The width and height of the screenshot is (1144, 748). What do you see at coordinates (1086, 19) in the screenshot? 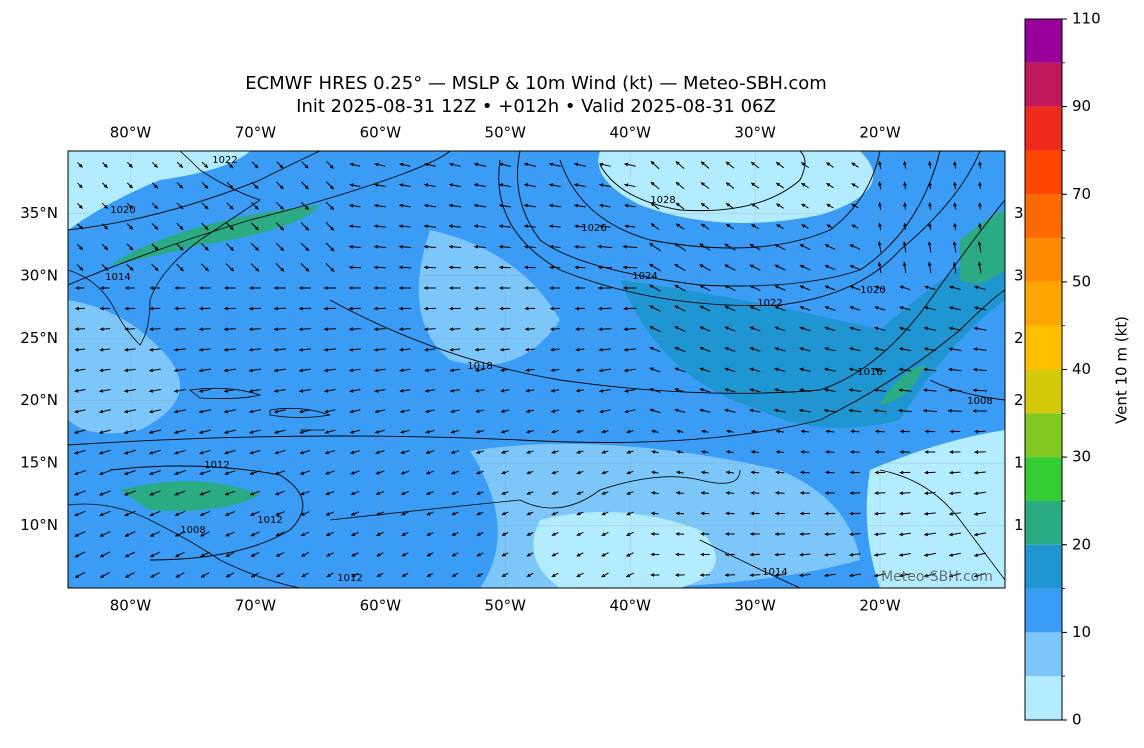
I see `colorbar-tick-label: 110` at bounding box center [1086, 19].